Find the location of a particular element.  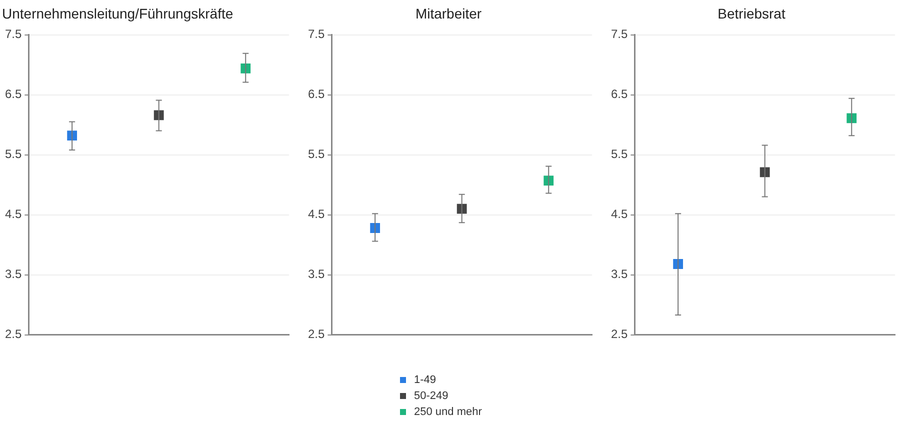

legend-label: 250 und mehr is located at coordinates (448, 412).